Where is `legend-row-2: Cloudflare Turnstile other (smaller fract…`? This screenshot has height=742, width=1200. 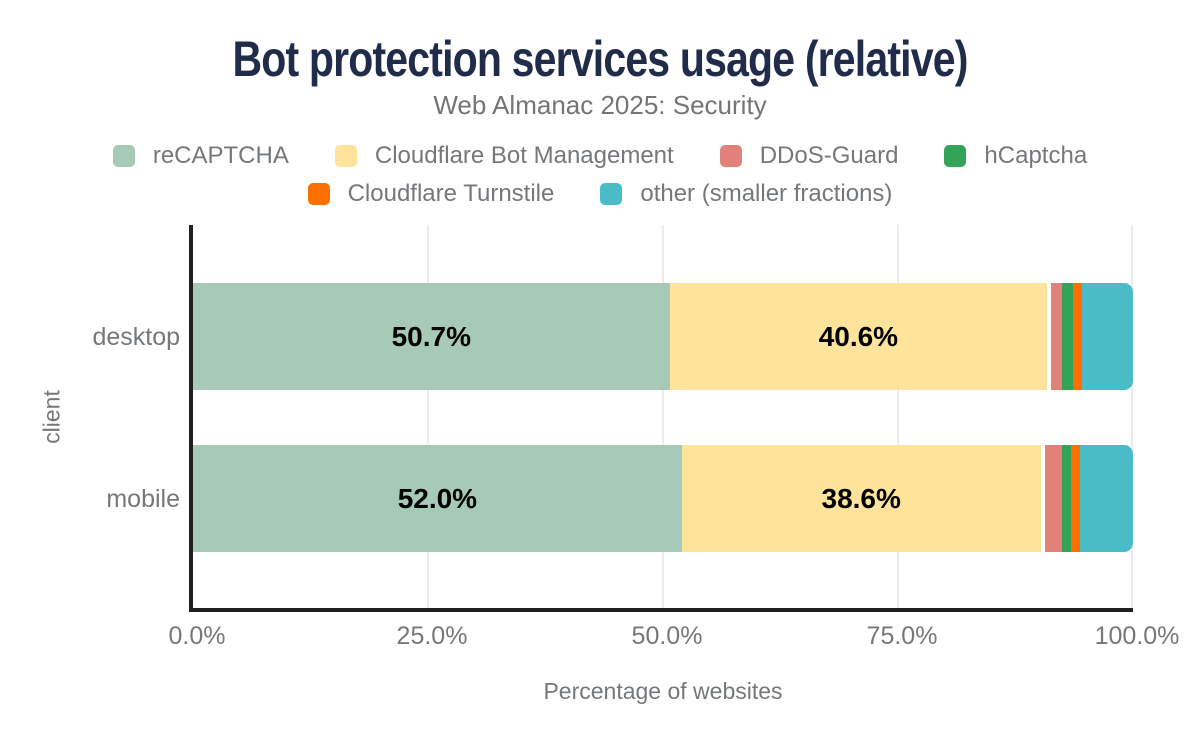 legend-row-2: Cloudflare Turnstile other (smaller fract… is located at coordinates (599, 194).